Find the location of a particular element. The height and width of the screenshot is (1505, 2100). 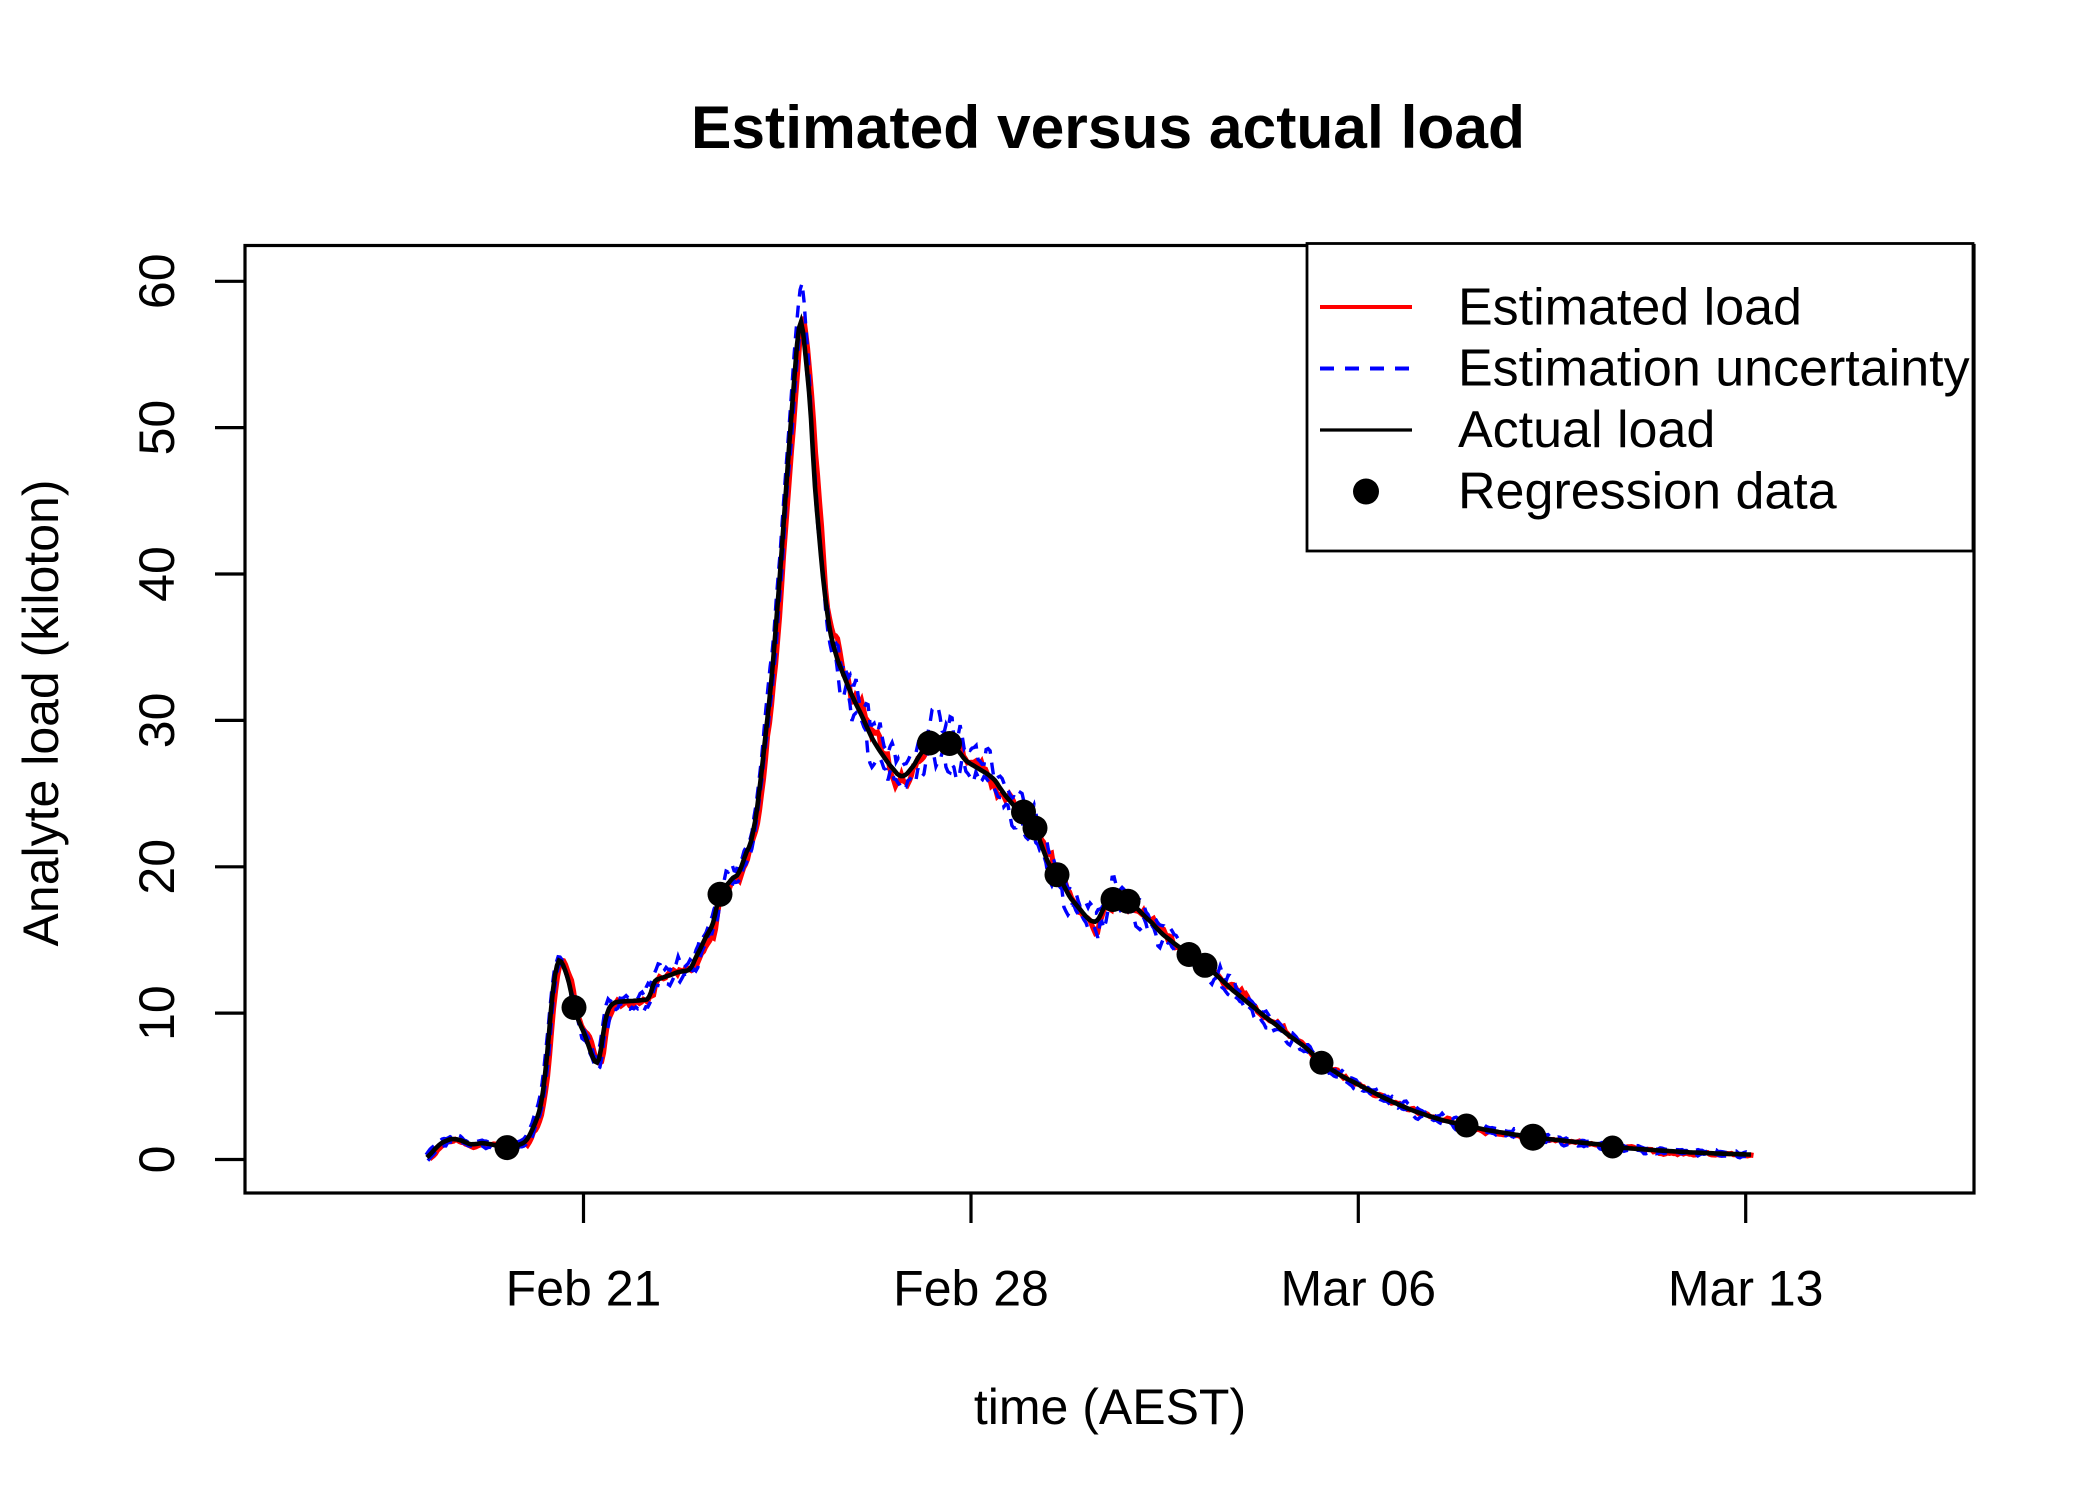

svg-text: 20 is located at coordinates (157, 867).